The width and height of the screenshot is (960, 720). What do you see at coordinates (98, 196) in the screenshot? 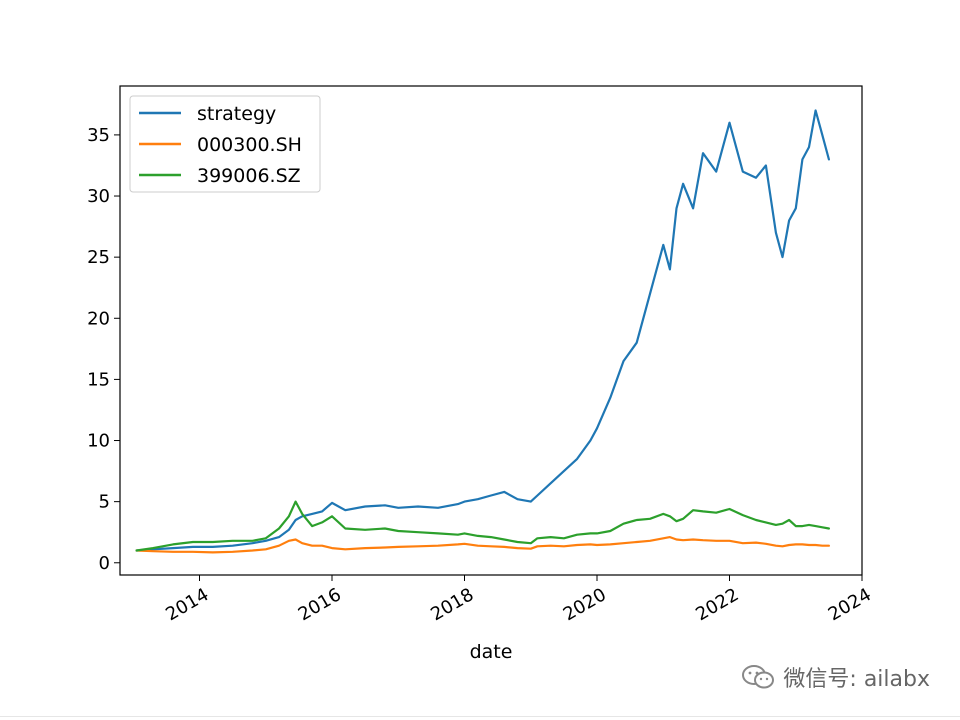
I see `y-tick-label: 30` at bounding box center [98, 196].